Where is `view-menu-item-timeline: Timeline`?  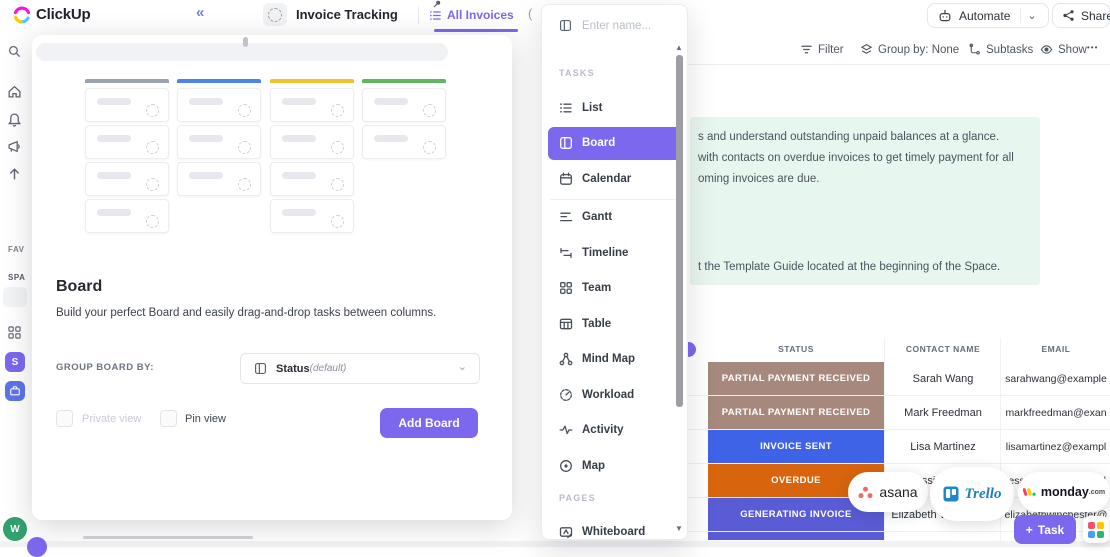
view-menu-item-timeline: Timeline is located at coordinates (615, 252).